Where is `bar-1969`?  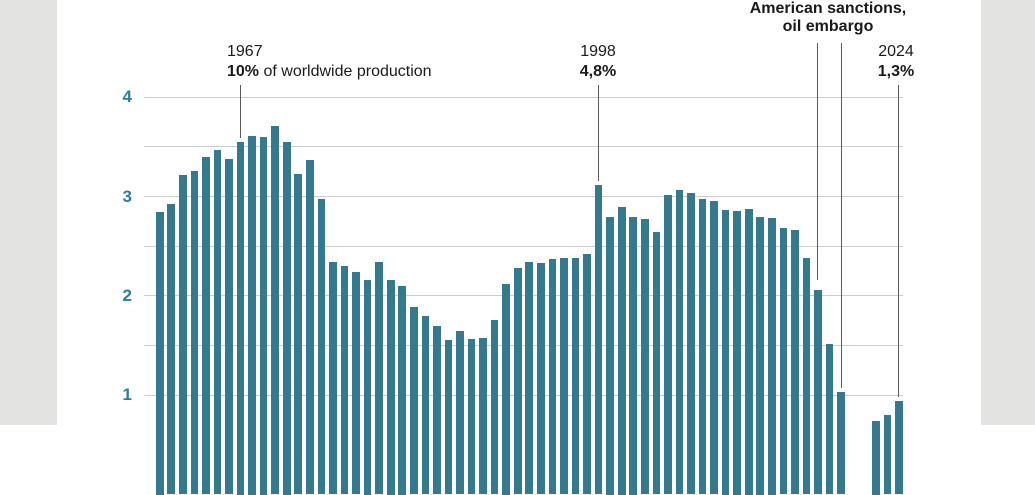
bar-1969 is located at coordinates (263, 316).